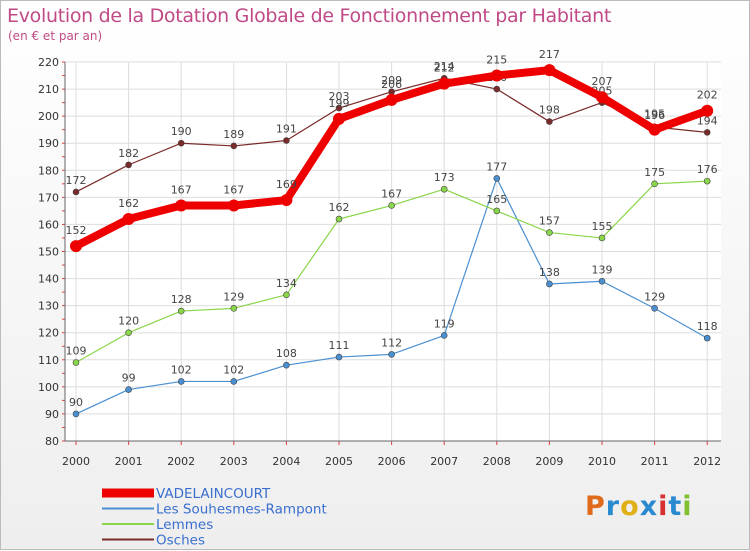 The image size is (750, 551). I want to click on x-tick-label: 2006, so click(392, 461).